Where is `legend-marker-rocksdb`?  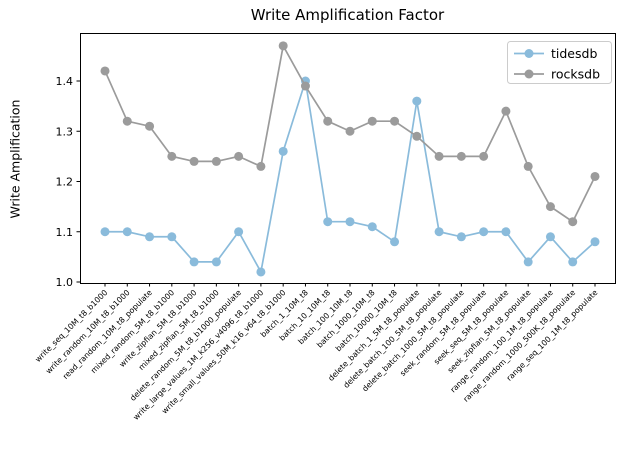 legend-marker-rocksdb is located at coordinates (529, 74).